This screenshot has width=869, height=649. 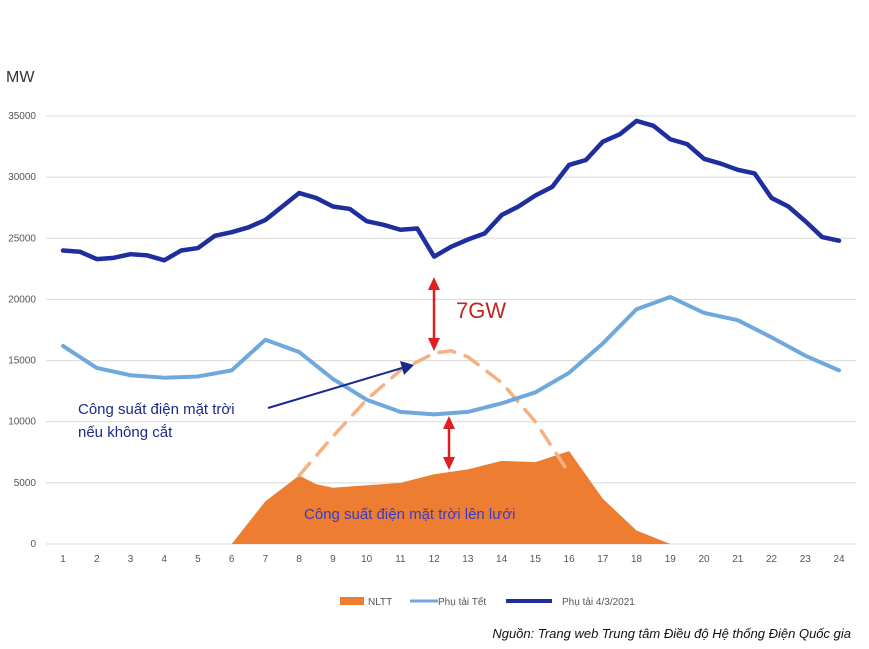 I want to click on curtailed-solar-label-line2: nếu không cắt, so click(x=125, y=432).